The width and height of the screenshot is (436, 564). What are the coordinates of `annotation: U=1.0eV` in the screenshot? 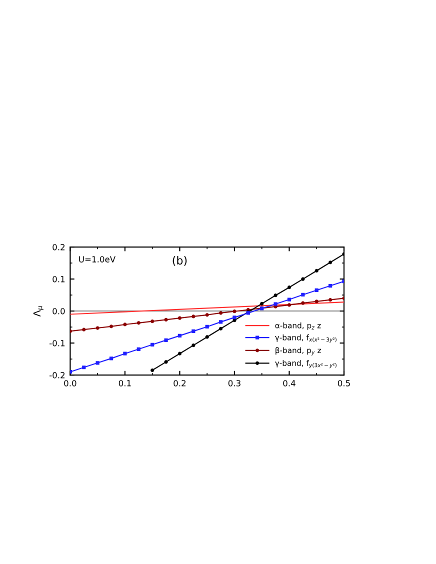 It's located at (97, 259).